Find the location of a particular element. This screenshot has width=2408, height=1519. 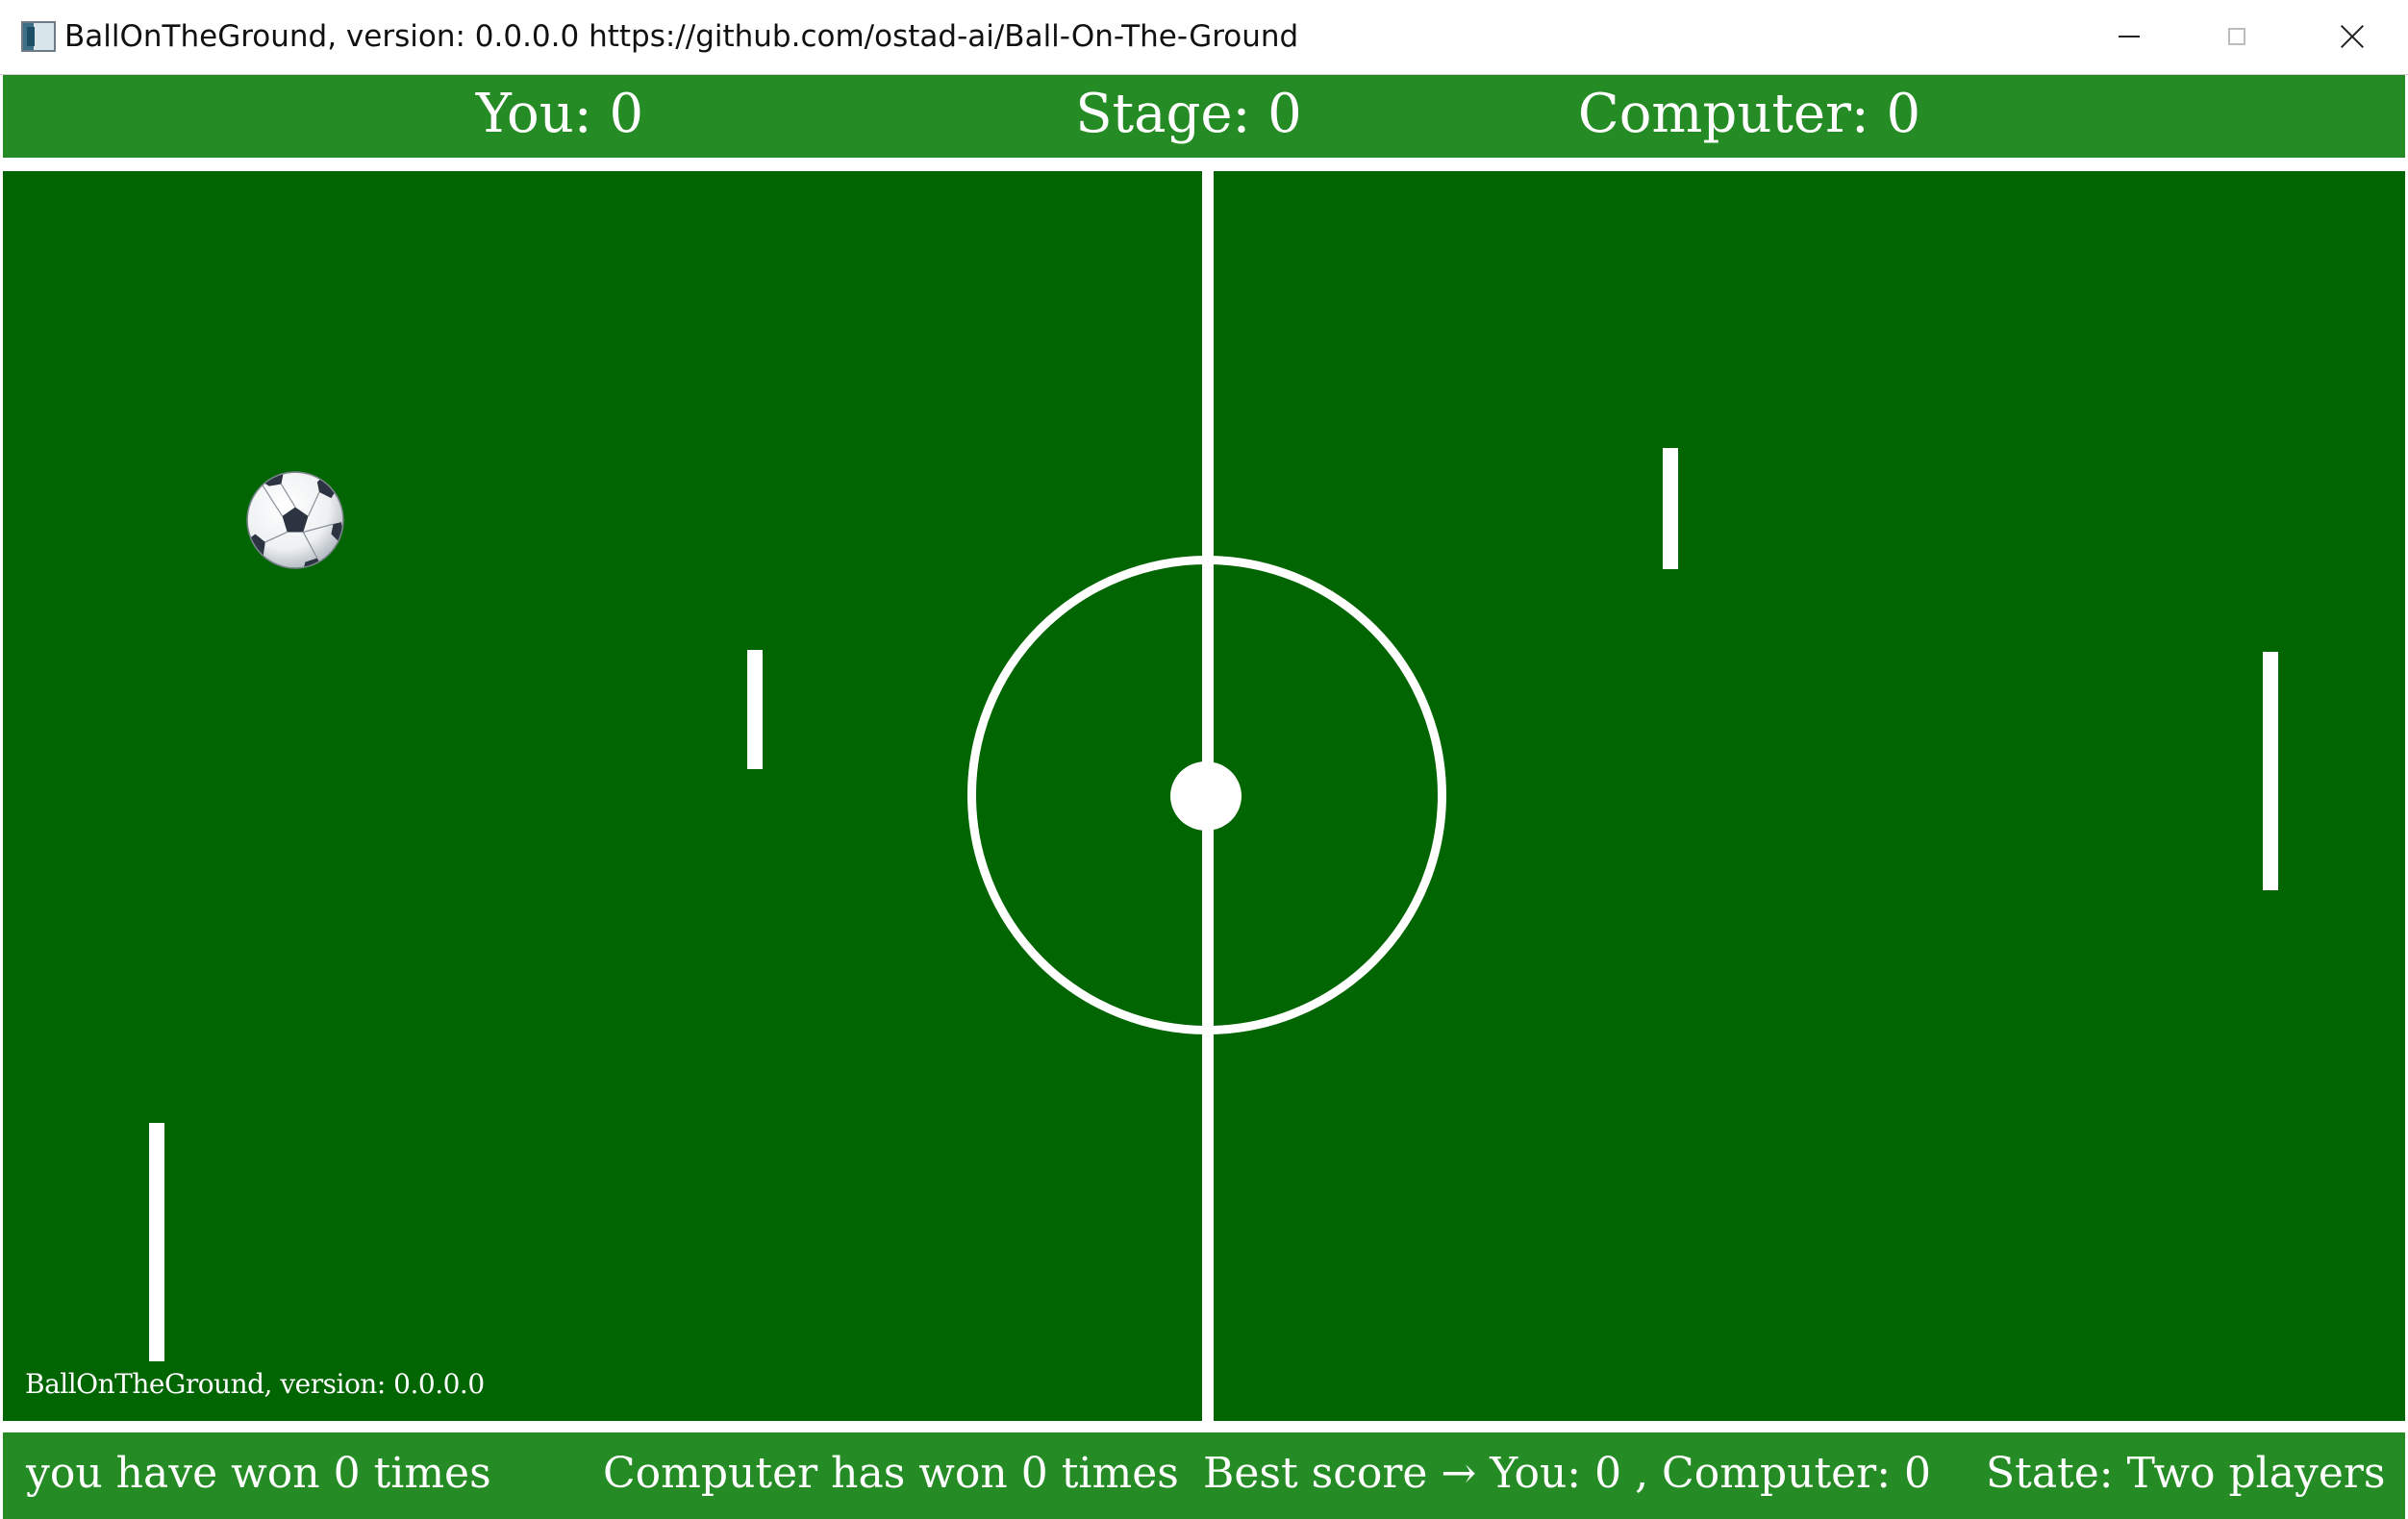

computer-goalkeeper-paddle is located at coordinates (2270, 771).